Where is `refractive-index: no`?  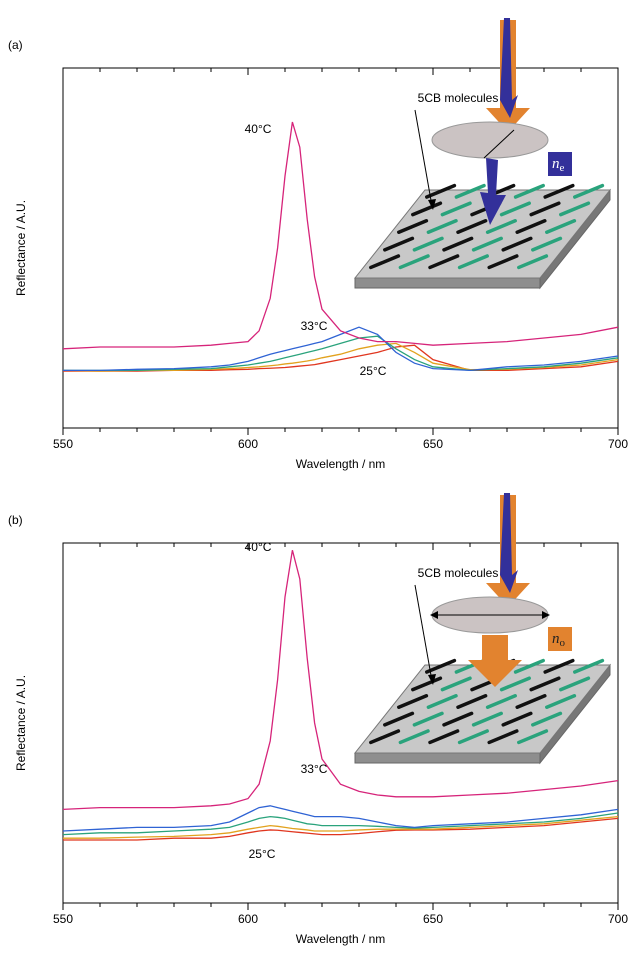 refractive-index: no is located at coordinates (559, 639).